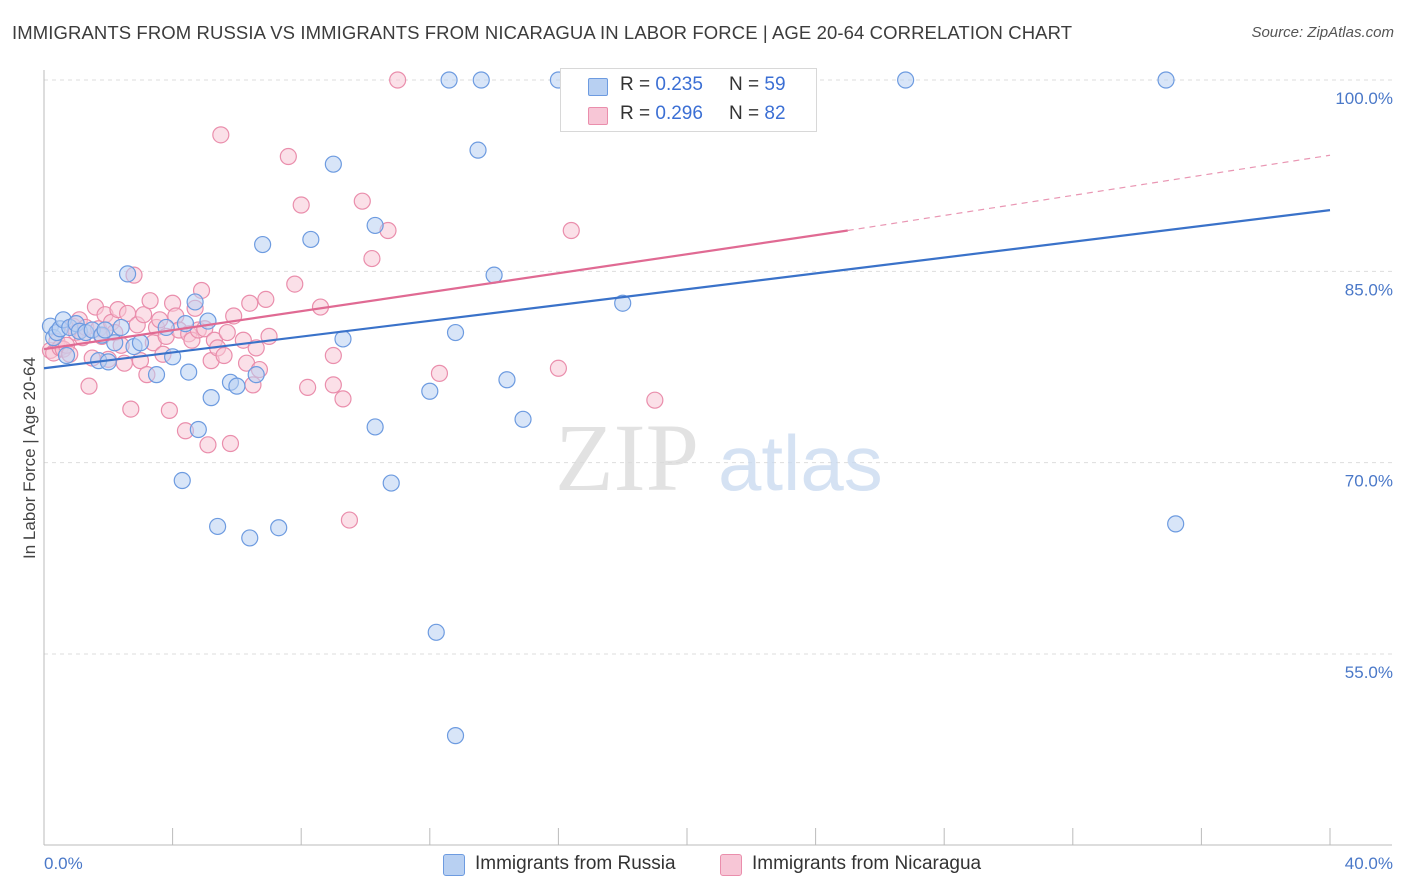  I want to click on y-tick-label: 85.0%, so click(1369, 289).